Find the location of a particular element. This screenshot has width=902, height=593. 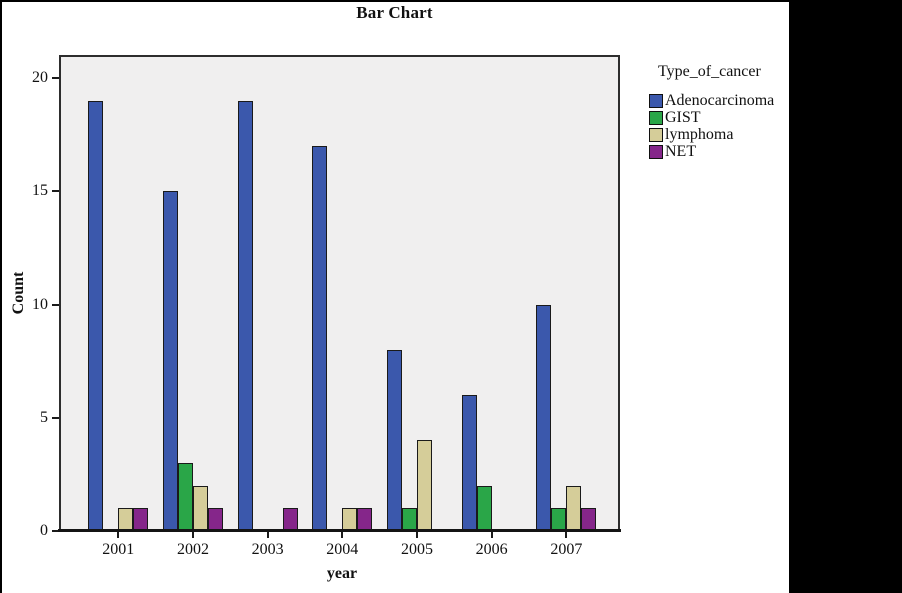

bar-gist-2006 is located at coordinates (484, 508).